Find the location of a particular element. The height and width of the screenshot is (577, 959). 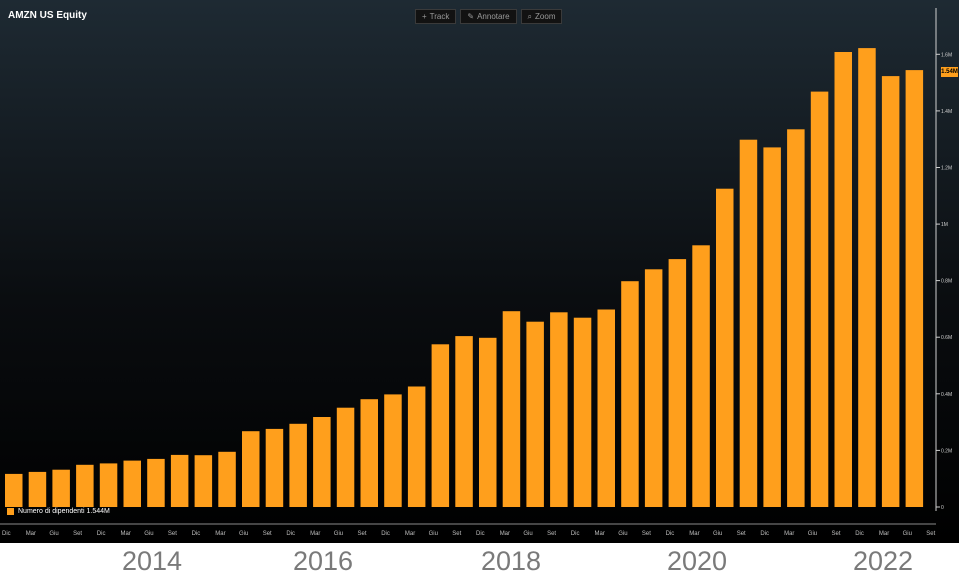

annotate-button: ✎ Annotare is located at coordinates (488, 16).